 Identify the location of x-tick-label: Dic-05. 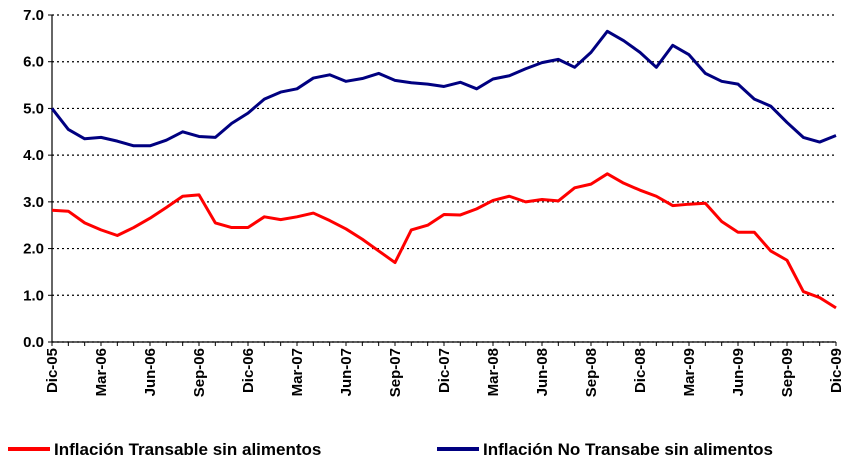
(52, 370).